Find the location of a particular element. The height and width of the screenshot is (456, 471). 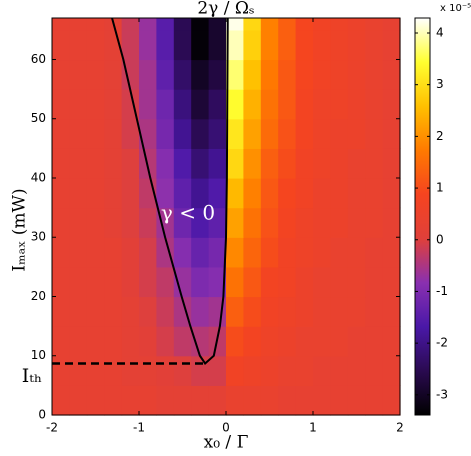

y-tick-label: 40 is located at coordinates (38, 177).